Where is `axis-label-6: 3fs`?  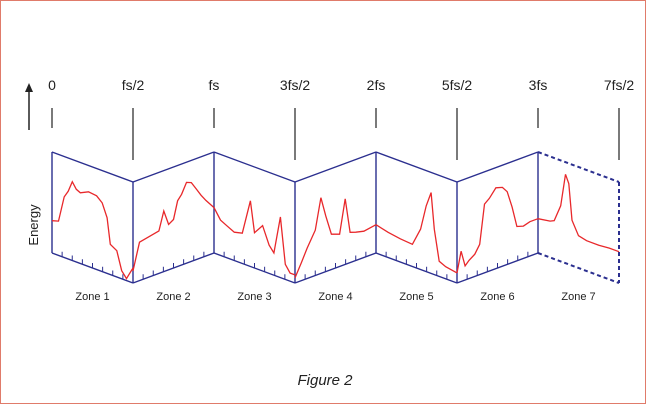
axis-label-6: 3fs is located at coordinates (538, 85).